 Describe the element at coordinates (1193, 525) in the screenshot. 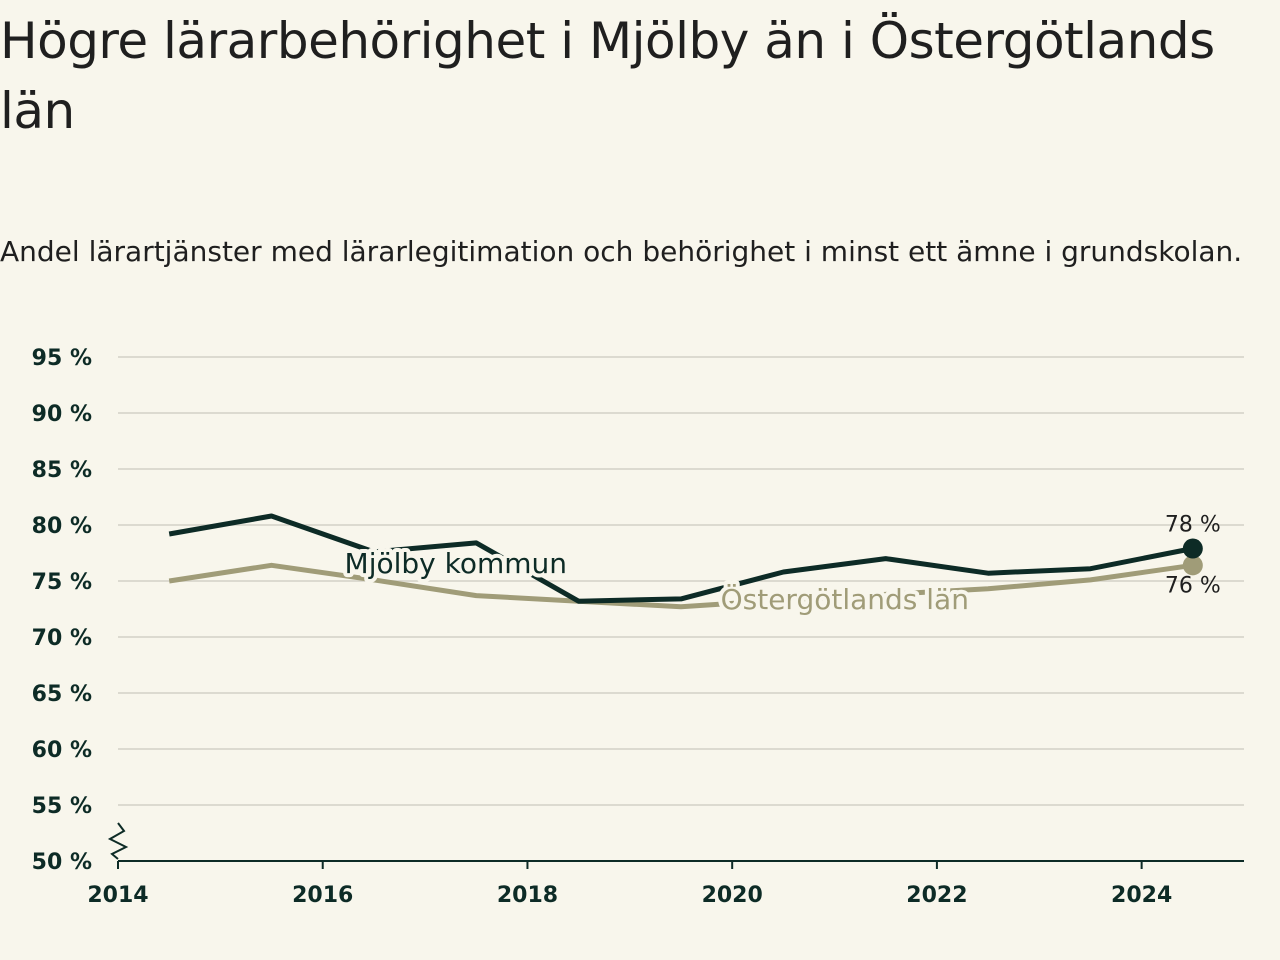

I see `series-end-label: 78 %` at that location.